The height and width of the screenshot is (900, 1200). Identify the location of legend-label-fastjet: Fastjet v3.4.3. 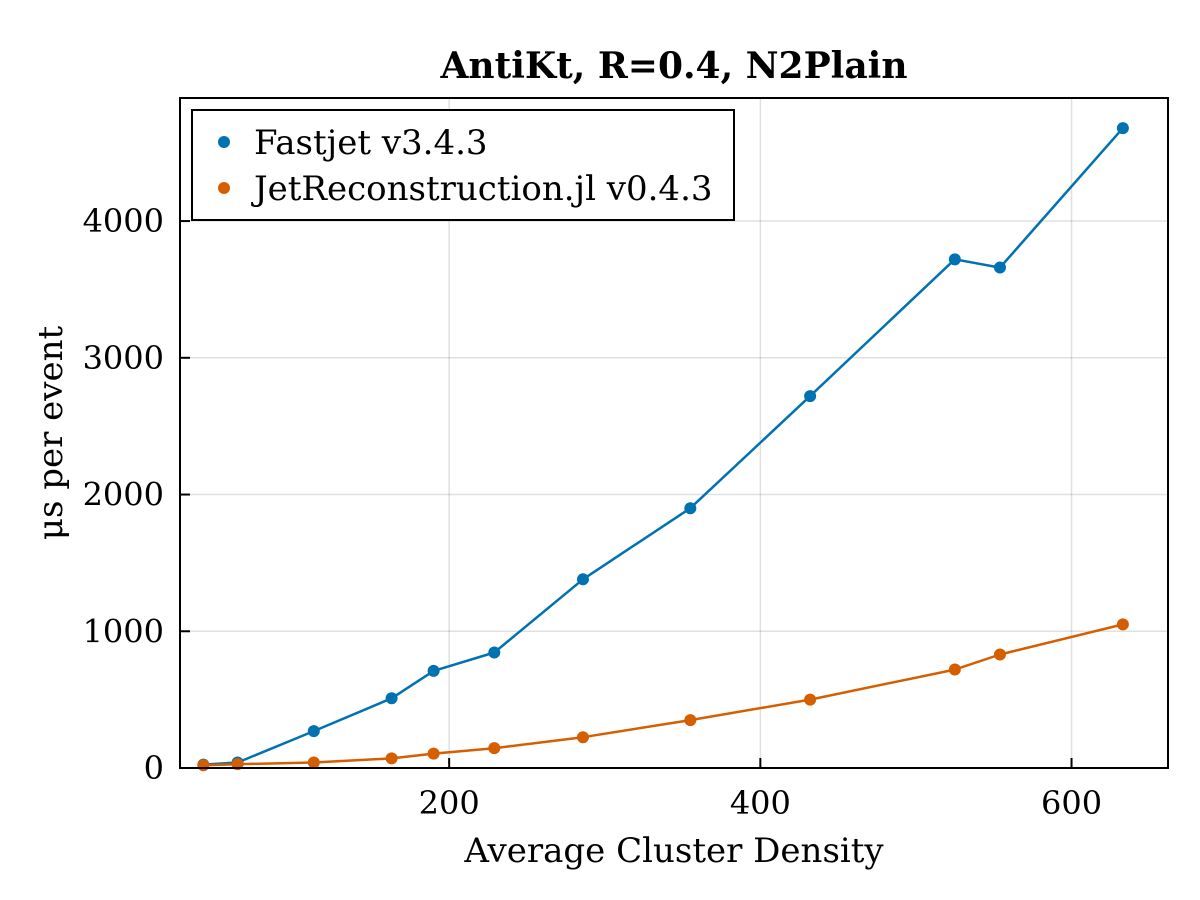
(371, 143).